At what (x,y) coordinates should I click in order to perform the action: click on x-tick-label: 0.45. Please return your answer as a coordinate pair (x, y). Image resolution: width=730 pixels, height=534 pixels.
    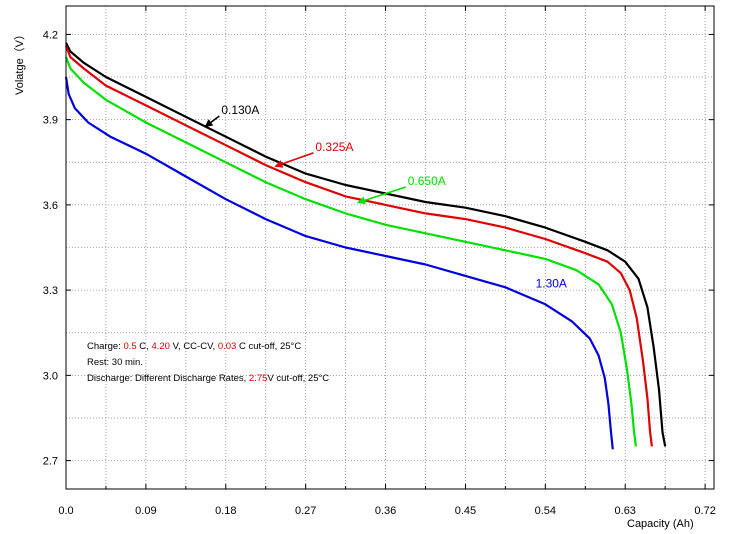
    Looking at the image, I should click on (465, 511).